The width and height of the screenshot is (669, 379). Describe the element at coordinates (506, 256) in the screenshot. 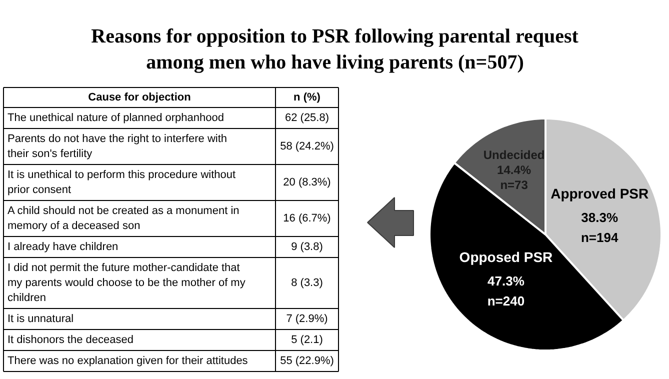

I see `slice-label: Opposed PSR` at that location.